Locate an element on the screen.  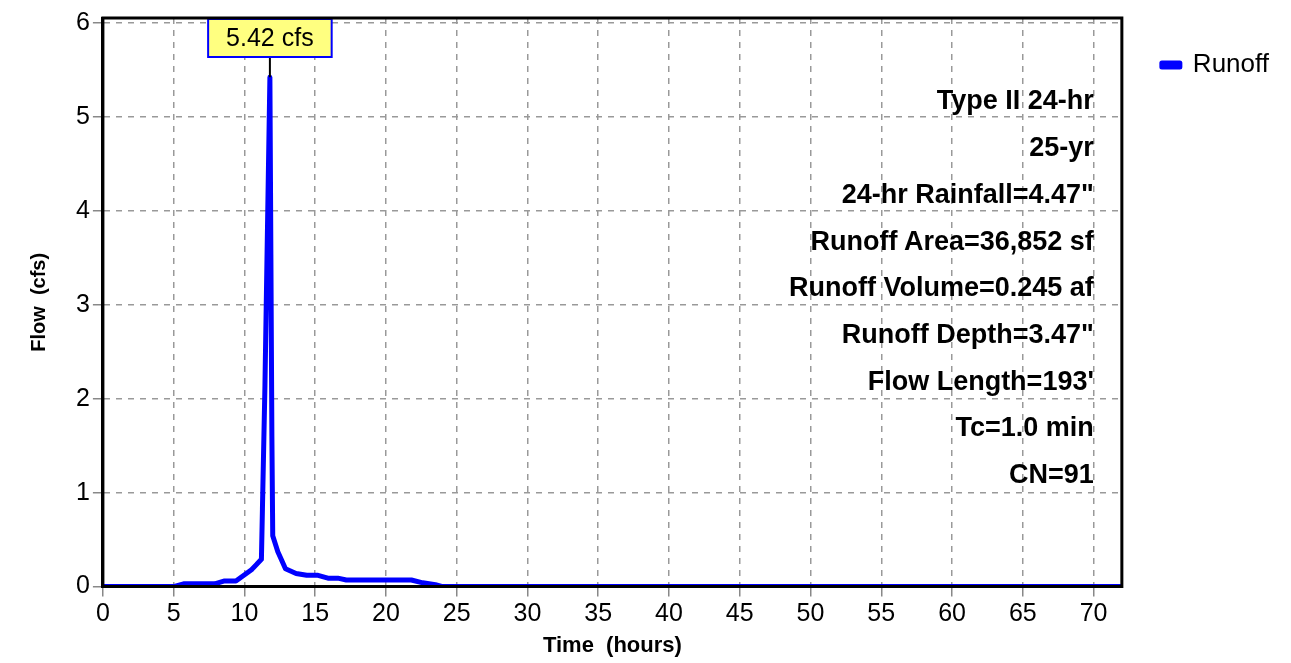
y-tick-label: 1 is located at coordinates (83, 490).